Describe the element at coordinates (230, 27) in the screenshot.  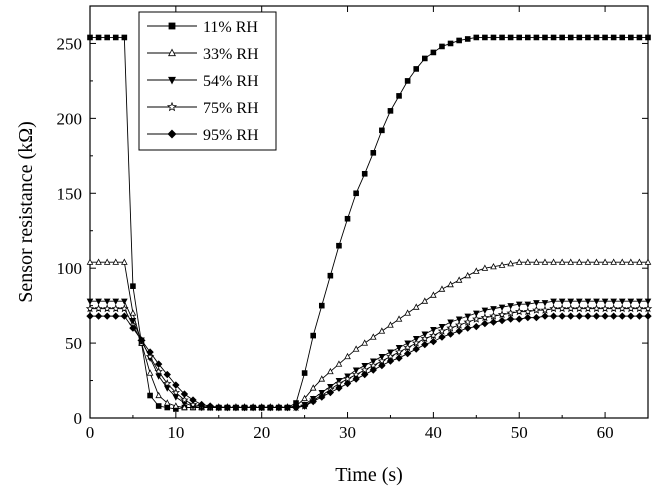
I see `legend-label: 11% RH` at that location.